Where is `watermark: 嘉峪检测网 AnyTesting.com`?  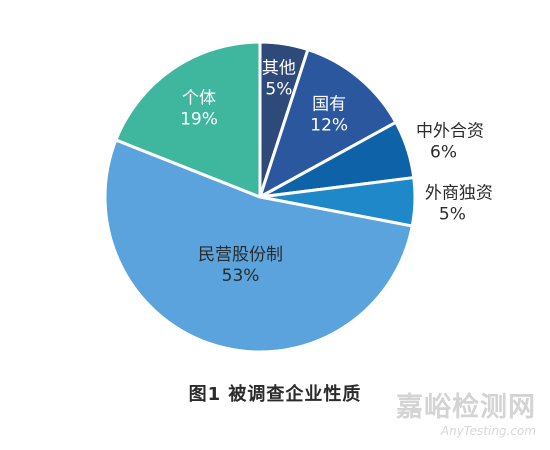
watermark: 嘉峪检测网 AnyTesting.com is located at coordinates (466, 415).